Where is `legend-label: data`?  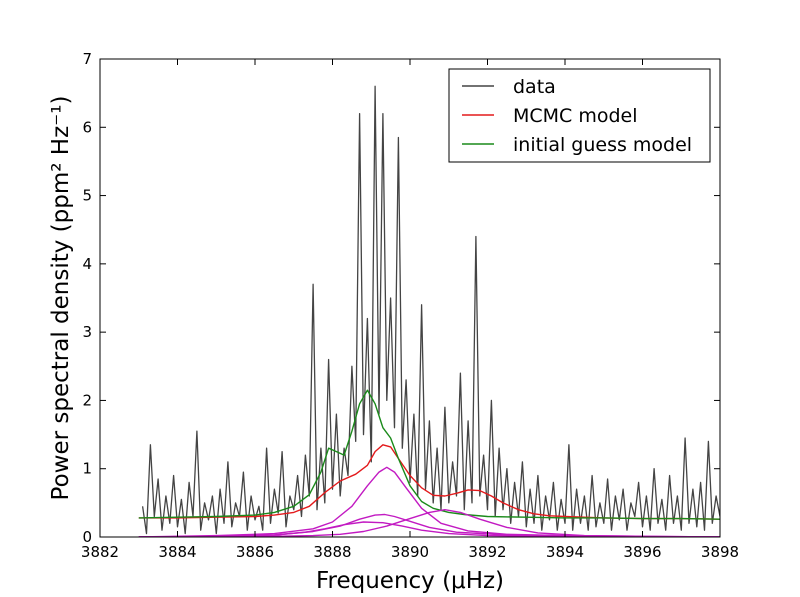 legend-label: data is located at coordinates (534, 87).